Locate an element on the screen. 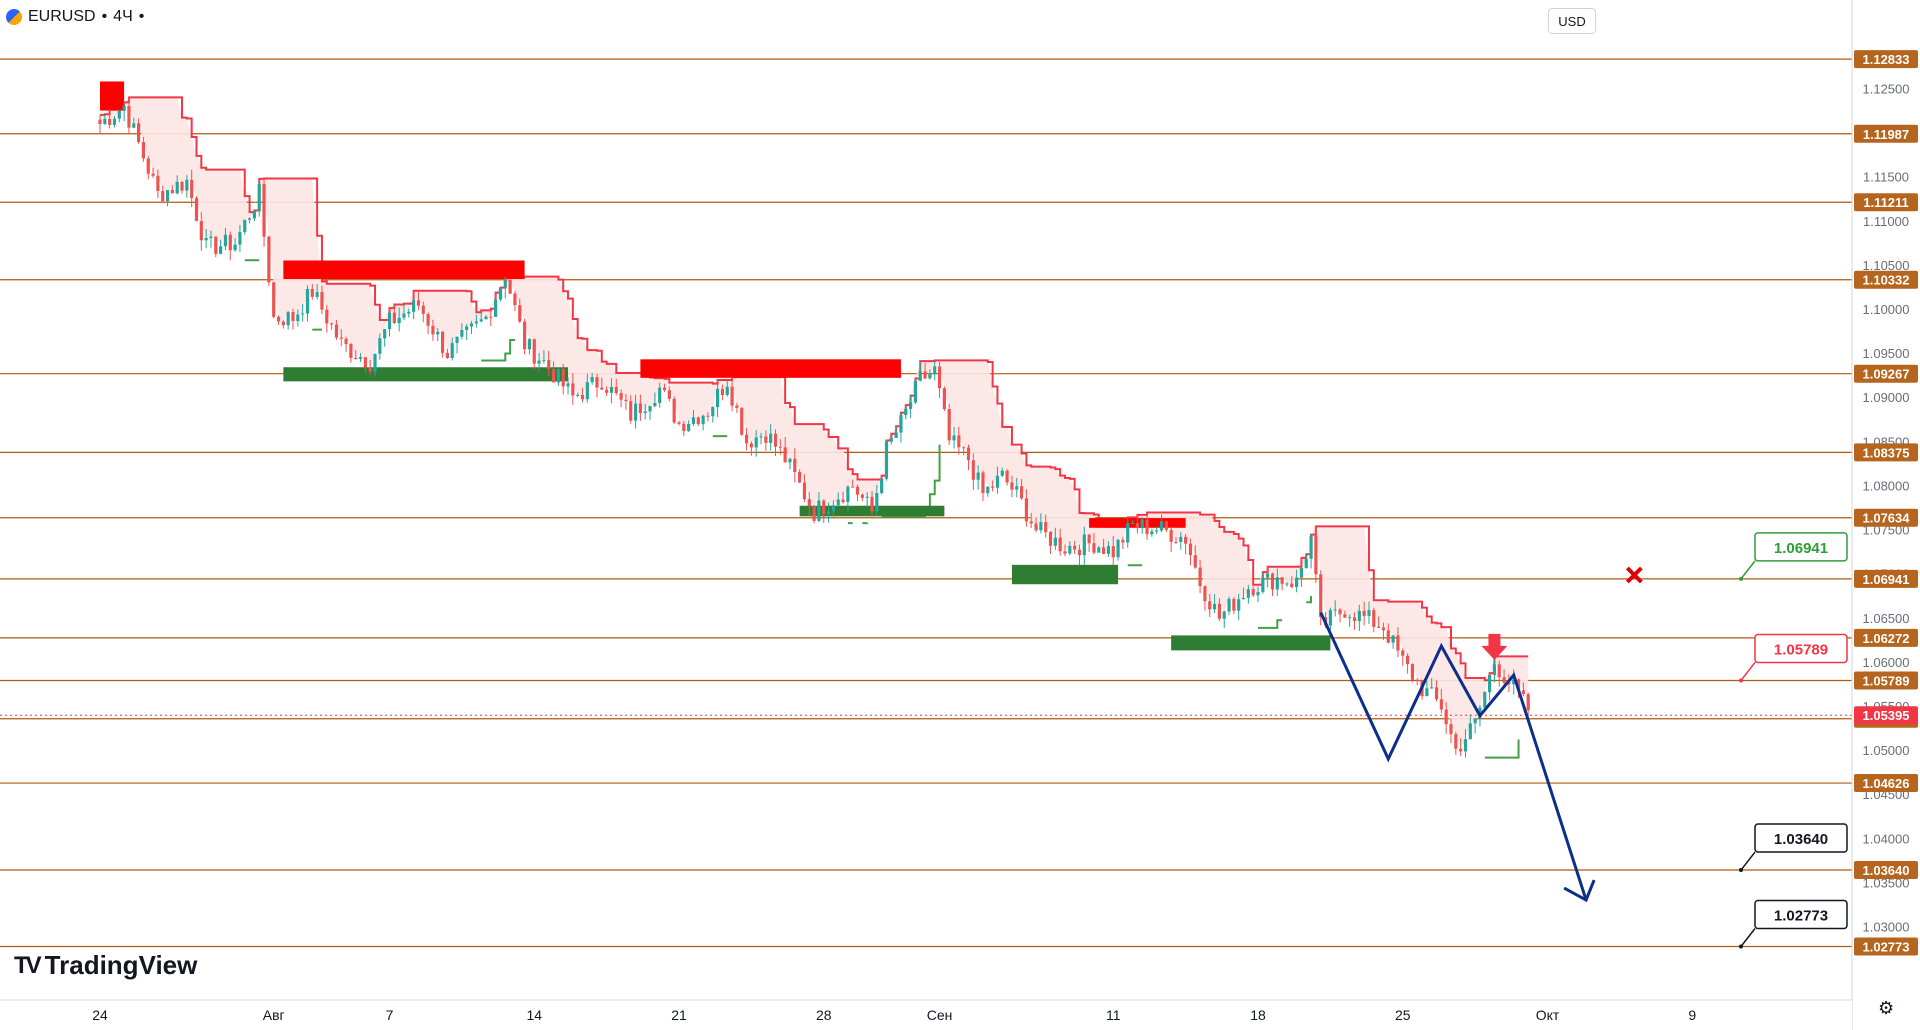 The width and height of the screenshot is (1920, 1030). level-price-label: 1.03640 is located at coordinates (1886, 870).